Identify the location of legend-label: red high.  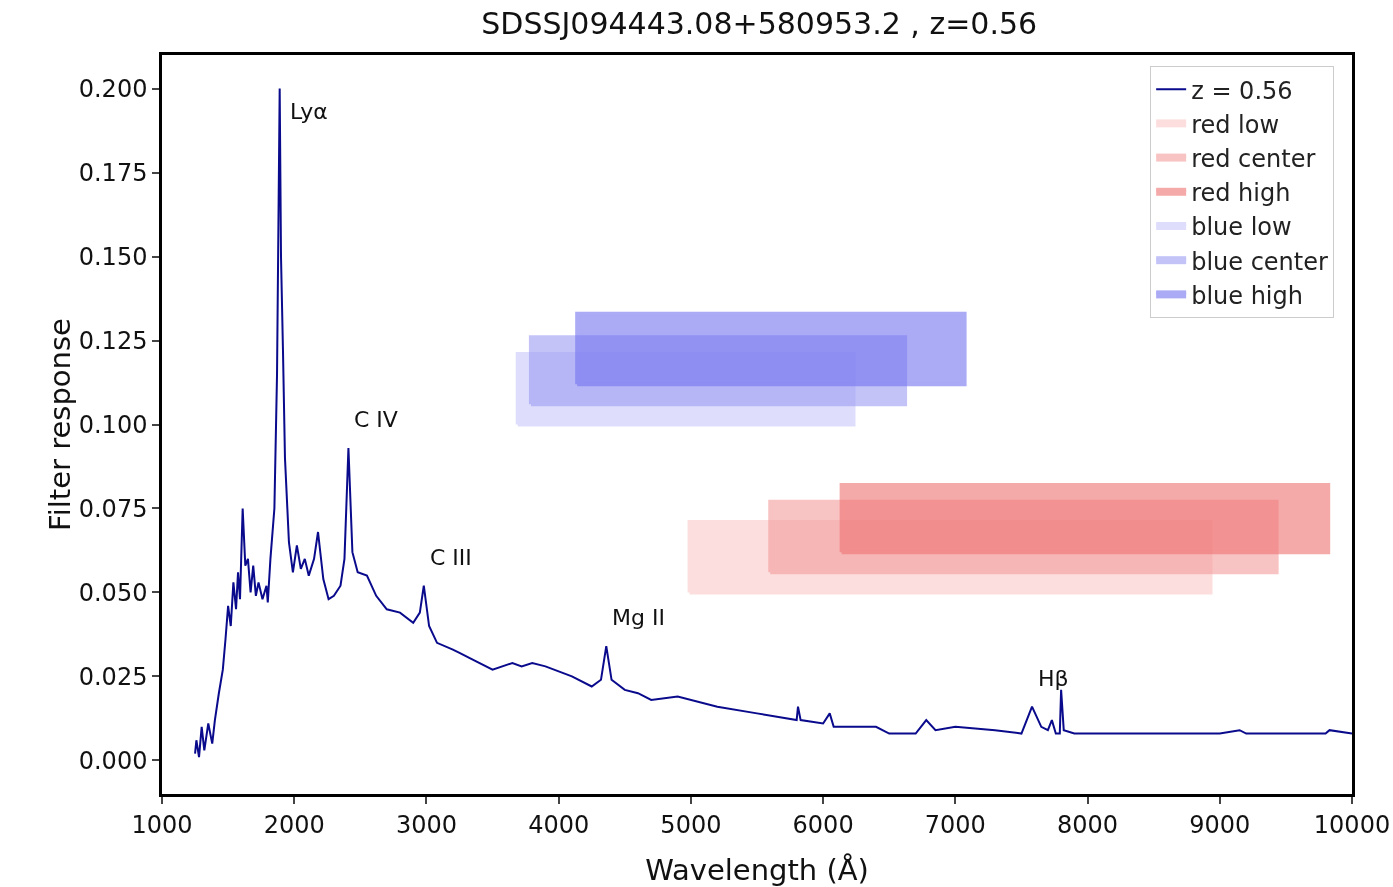
(1241, 193).